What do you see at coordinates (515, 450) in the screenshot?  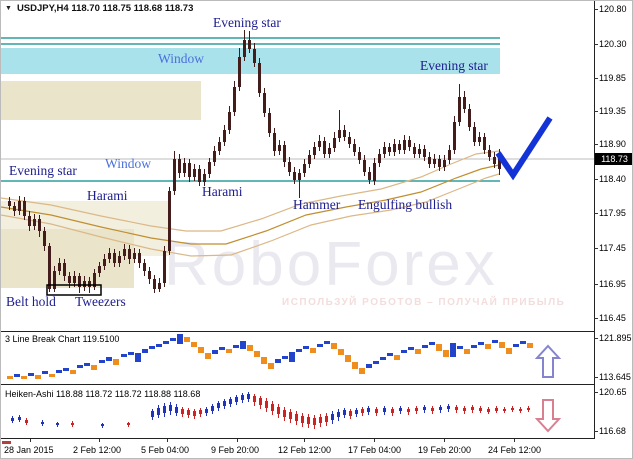 I see `time-axis-label: 24 Feb 12:00` at bounding box center [515, 450].